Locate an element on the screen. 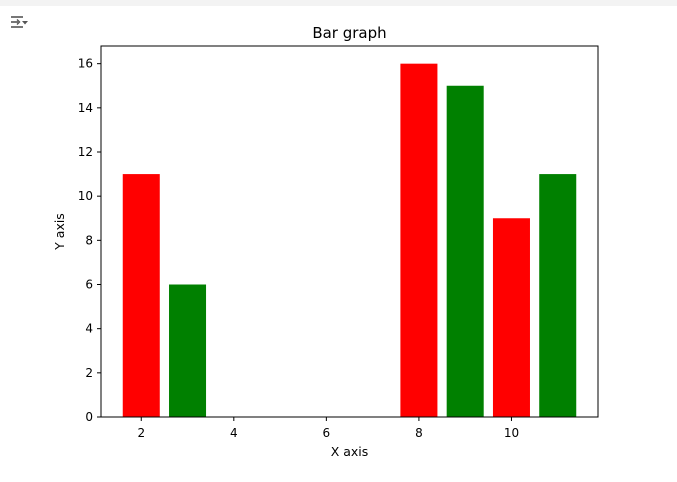 The width and height of the screenshot is (677, 482). y-tick-label: 8 is located at coordinates (89, 240).